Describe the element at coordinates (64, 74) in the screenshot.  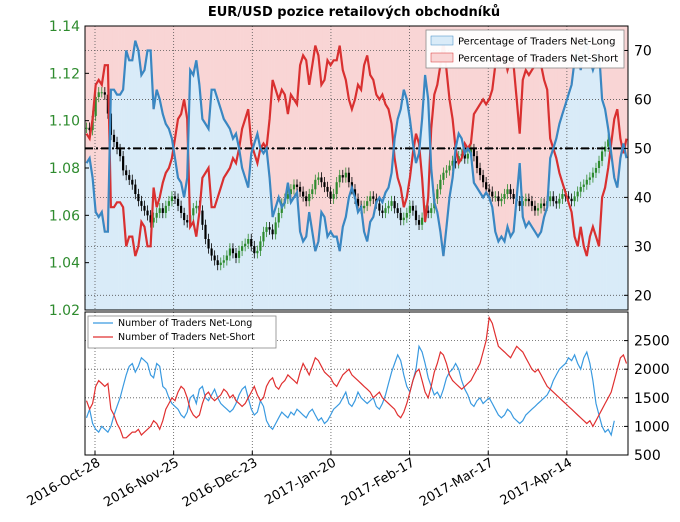
I see `left-axis-tick-label: 1.12` at that location.